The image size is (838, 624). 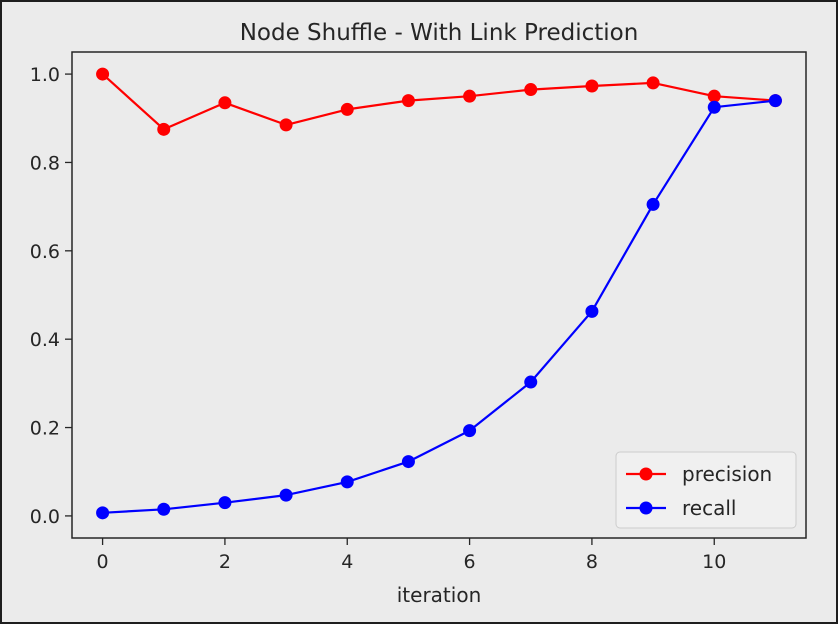 I want to click on y-tick-label: 1.0, so click(x=45, y=75).